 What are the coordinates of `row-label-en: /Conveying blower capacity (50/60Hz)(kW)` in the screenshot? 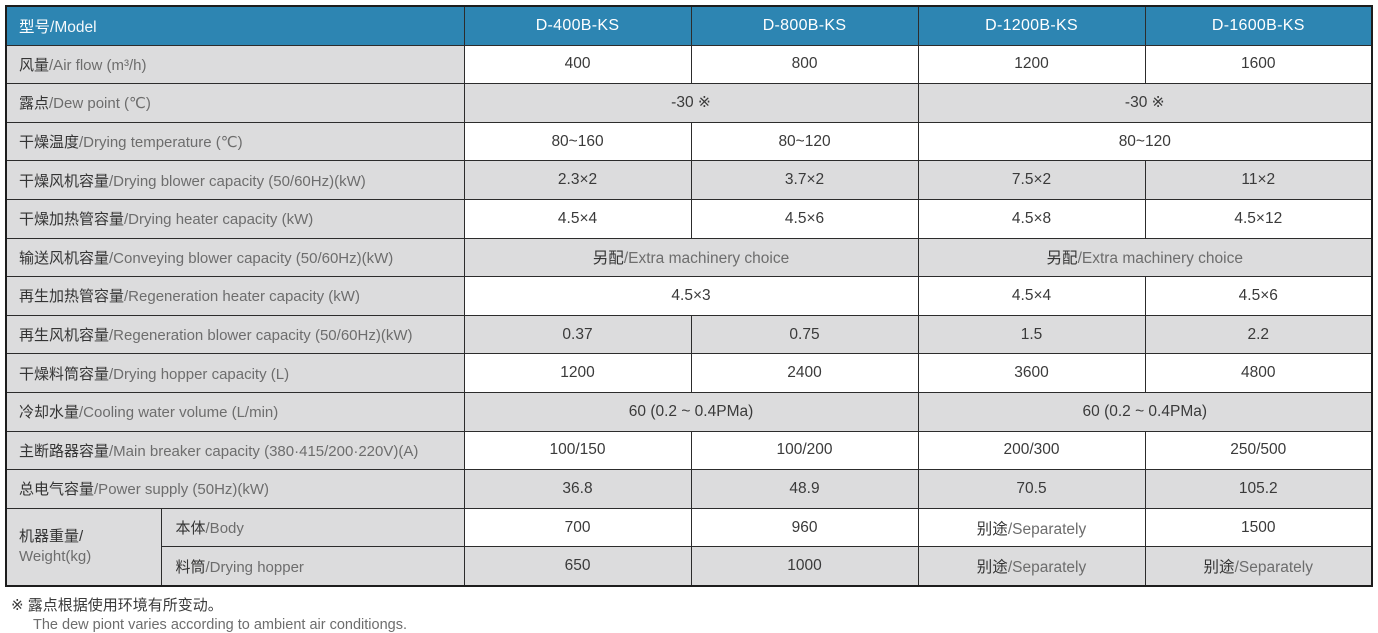 It's located at (251, 258).